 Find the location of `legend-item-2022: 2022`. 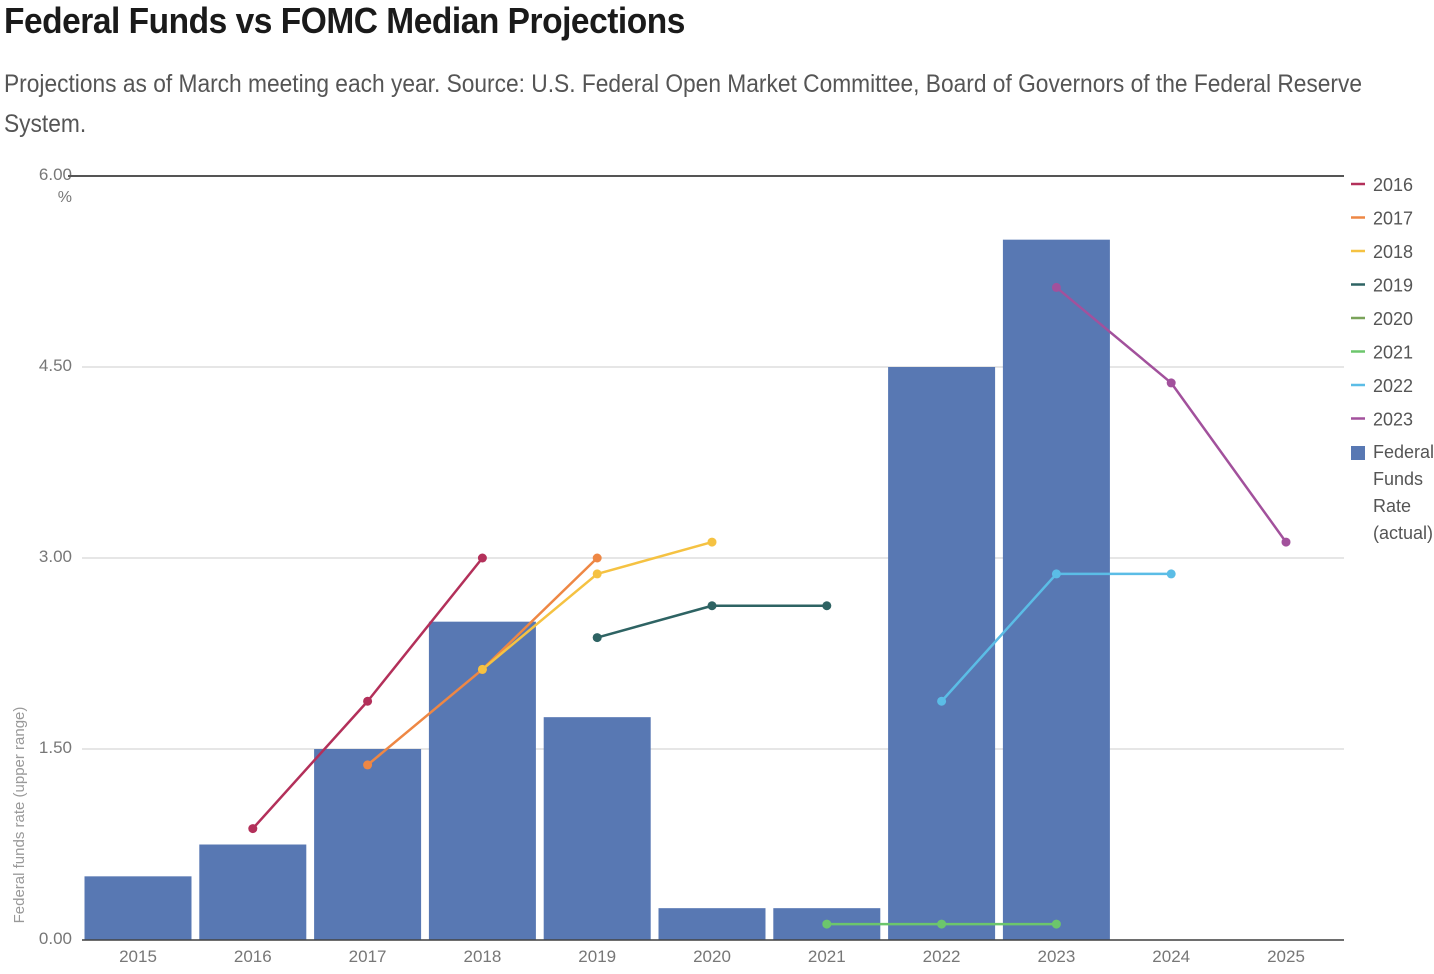

legend-item-2022: 2022 is located at coordinates (1382, 386).